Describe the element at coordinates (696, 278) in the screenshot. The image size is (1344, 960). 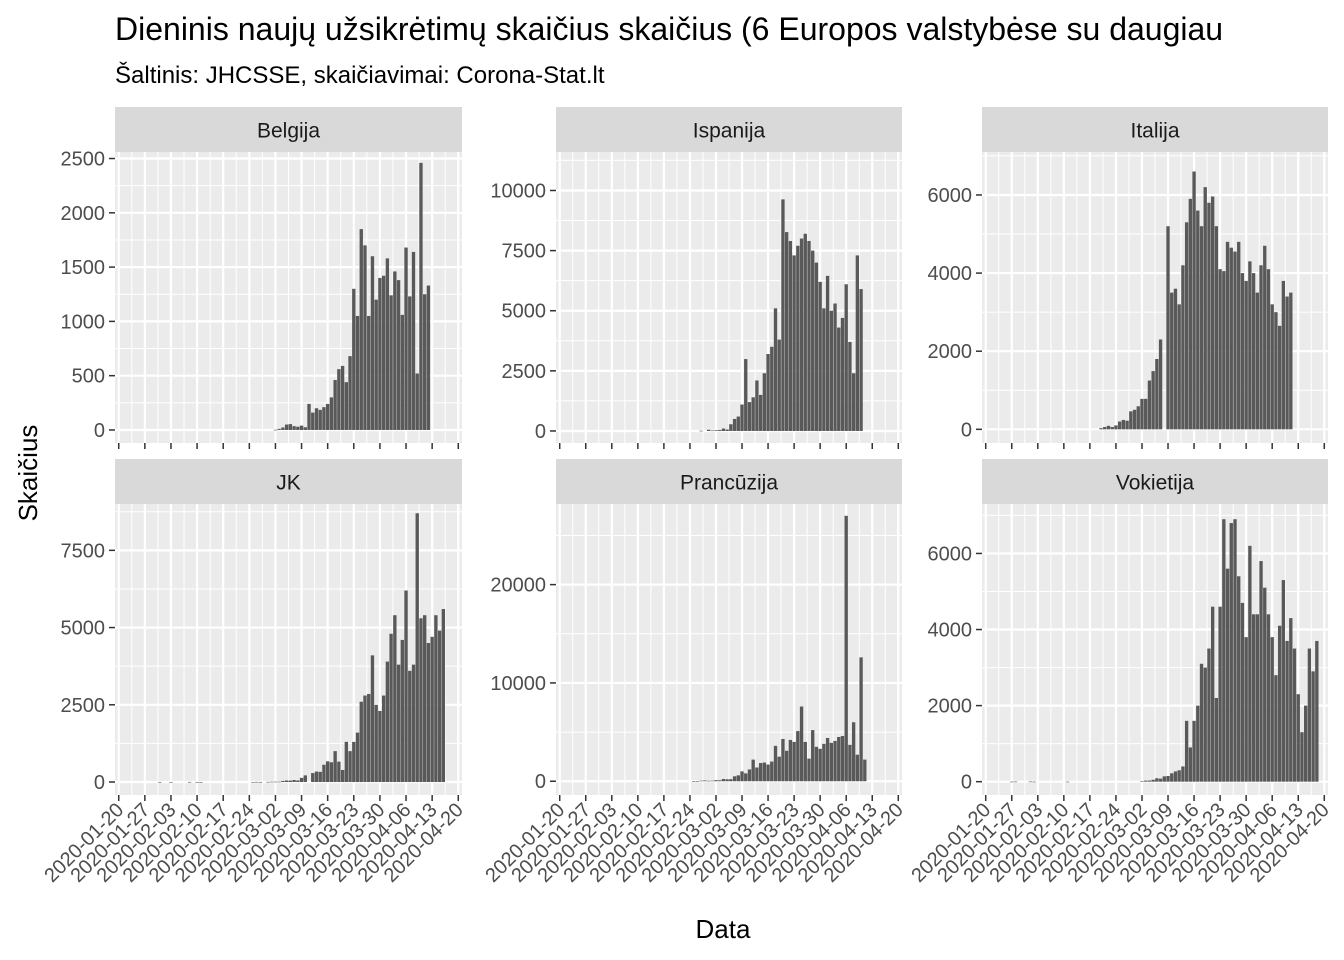
I see `facet-2: Ispanija 0 2500 5000 7500 10000` at that location.